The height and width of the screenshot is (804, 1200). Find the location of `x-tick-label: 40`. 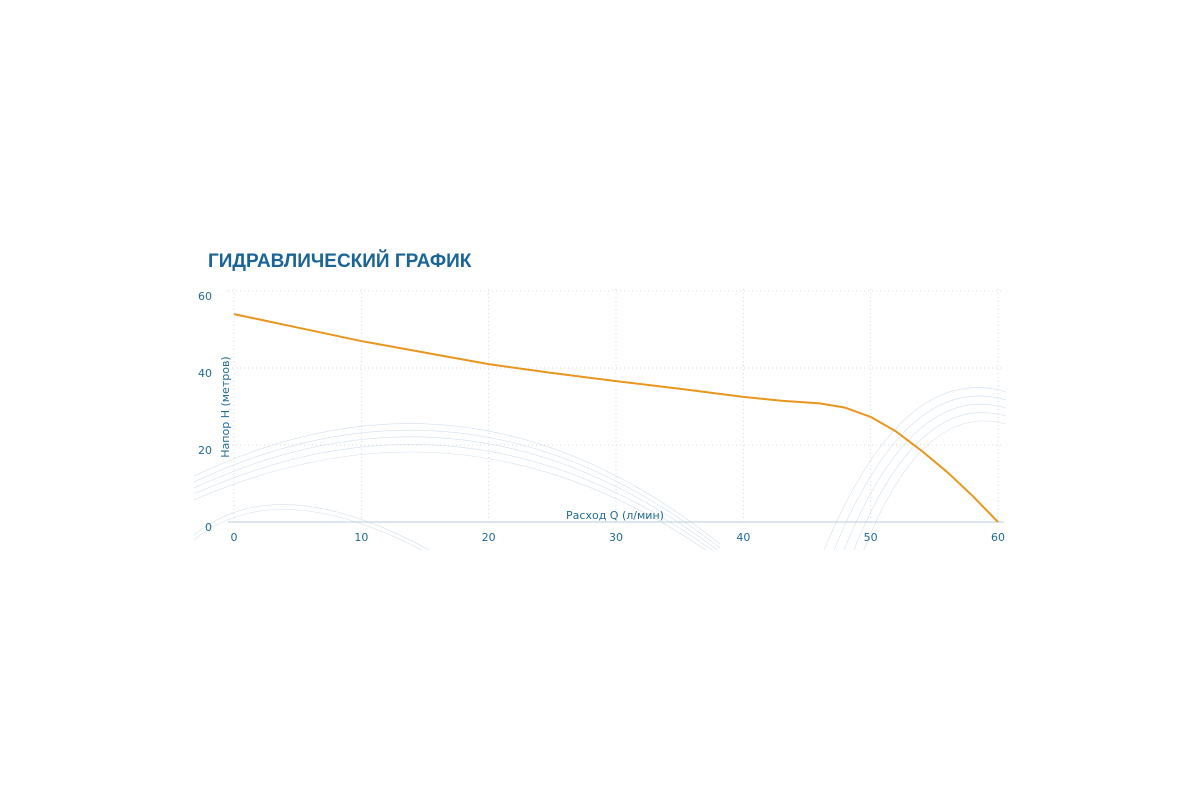

x-tick-label: 40 is located at coordinates (743, 537).